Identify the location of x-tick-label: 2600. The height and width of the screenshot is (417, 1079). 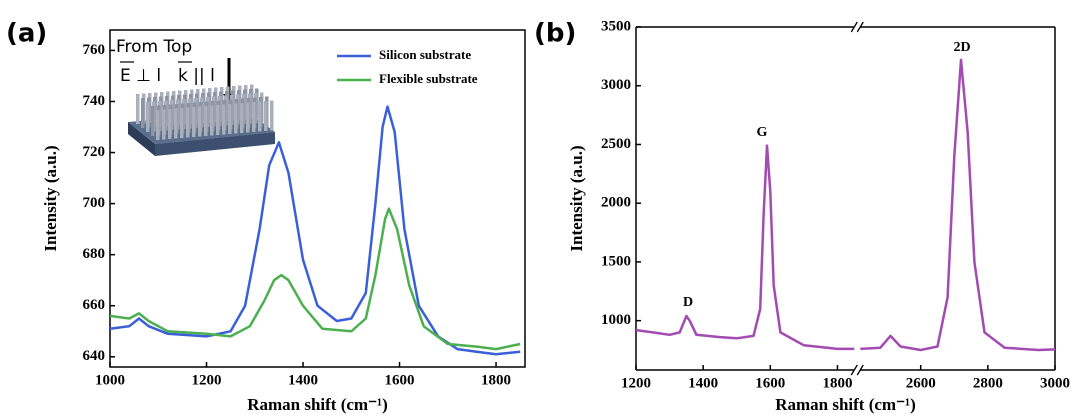
(921, 383).